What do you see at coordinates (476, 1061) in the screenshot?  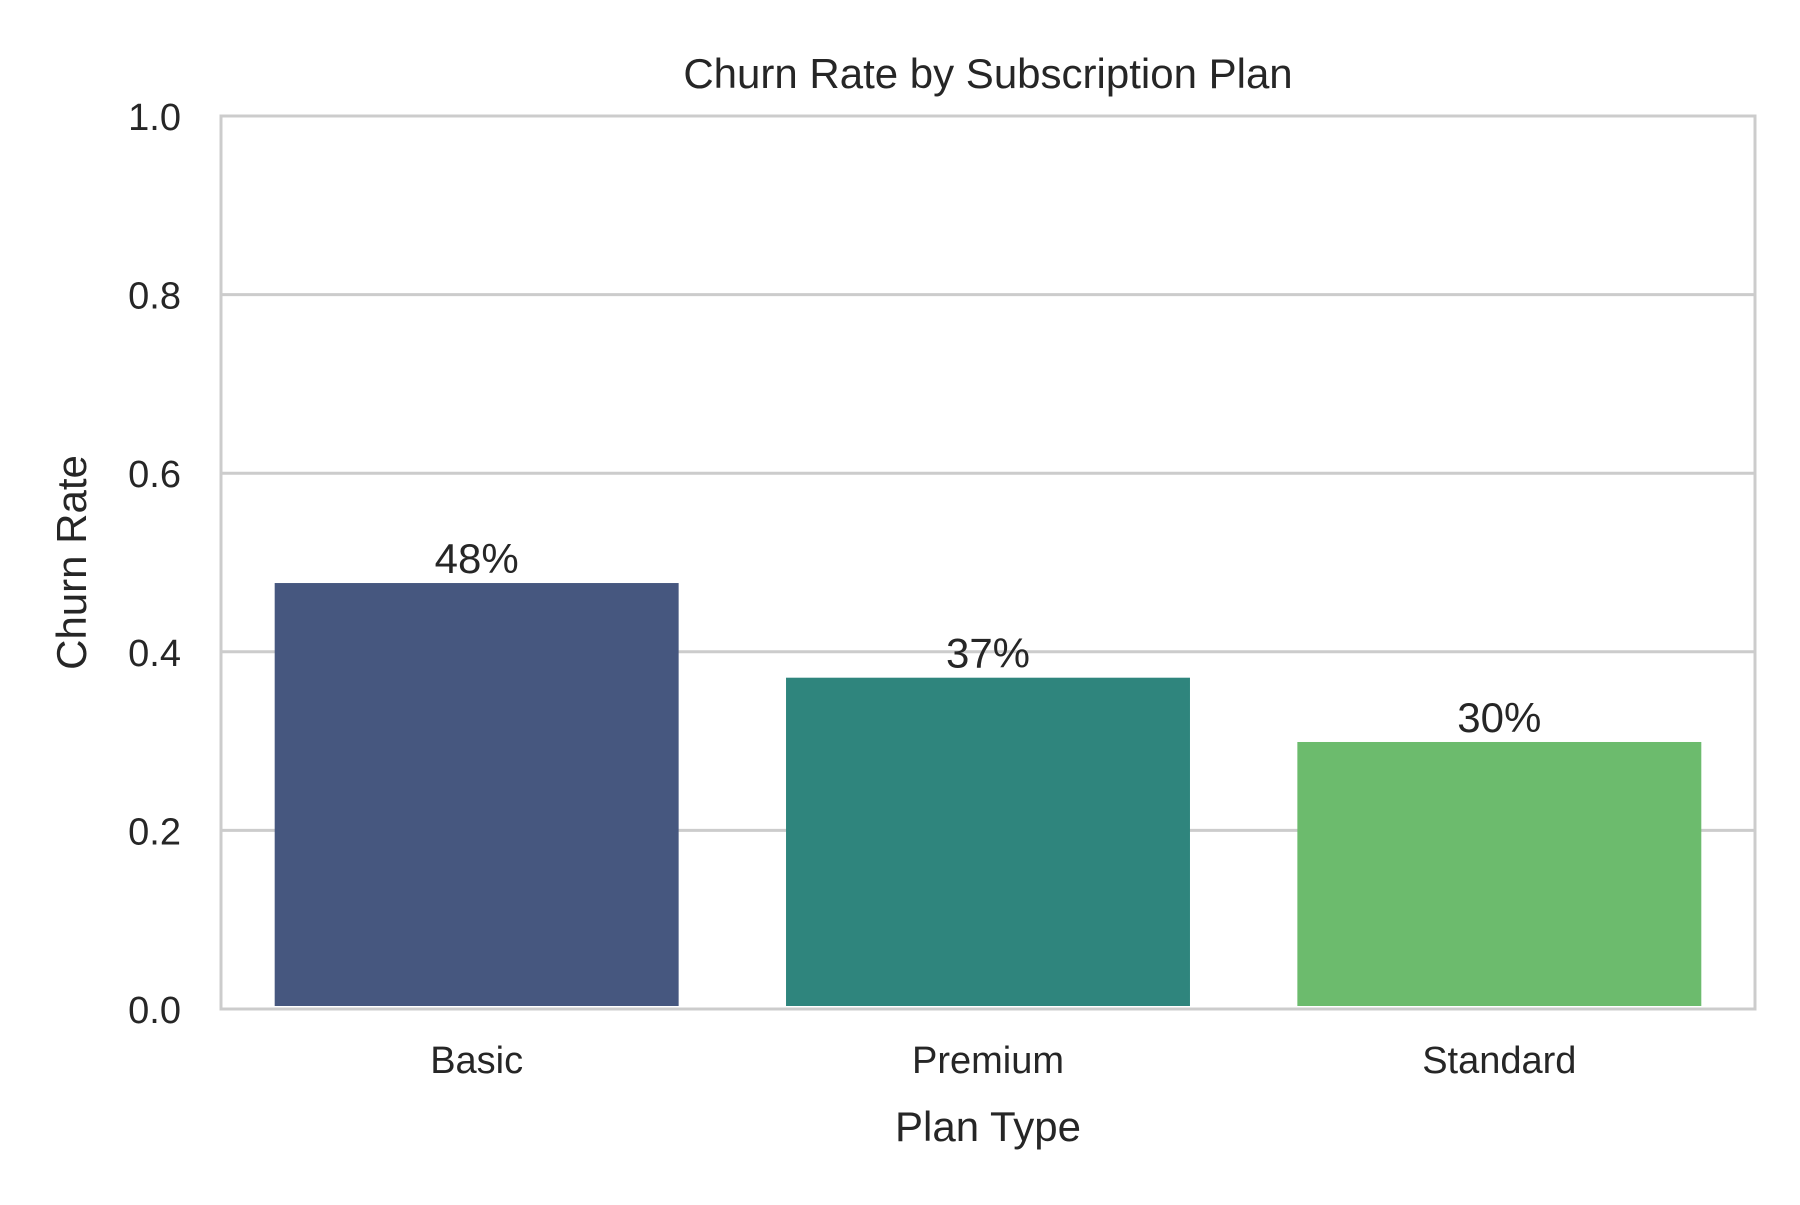 I see `x-tick-label: Basic` at bounding box center [476, 1061].